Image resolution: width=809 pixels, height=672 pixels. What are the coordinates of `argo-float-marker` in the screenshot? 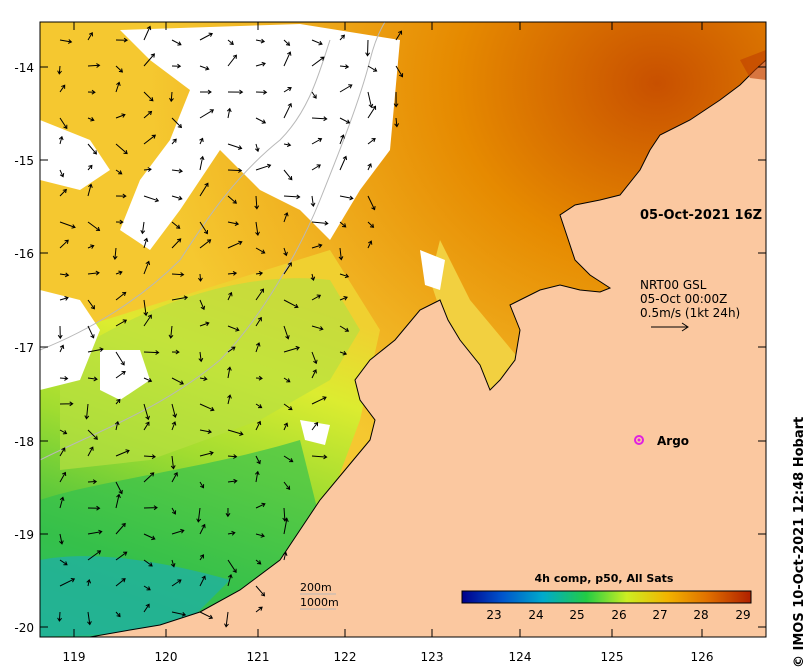 It's located at (639, 440).